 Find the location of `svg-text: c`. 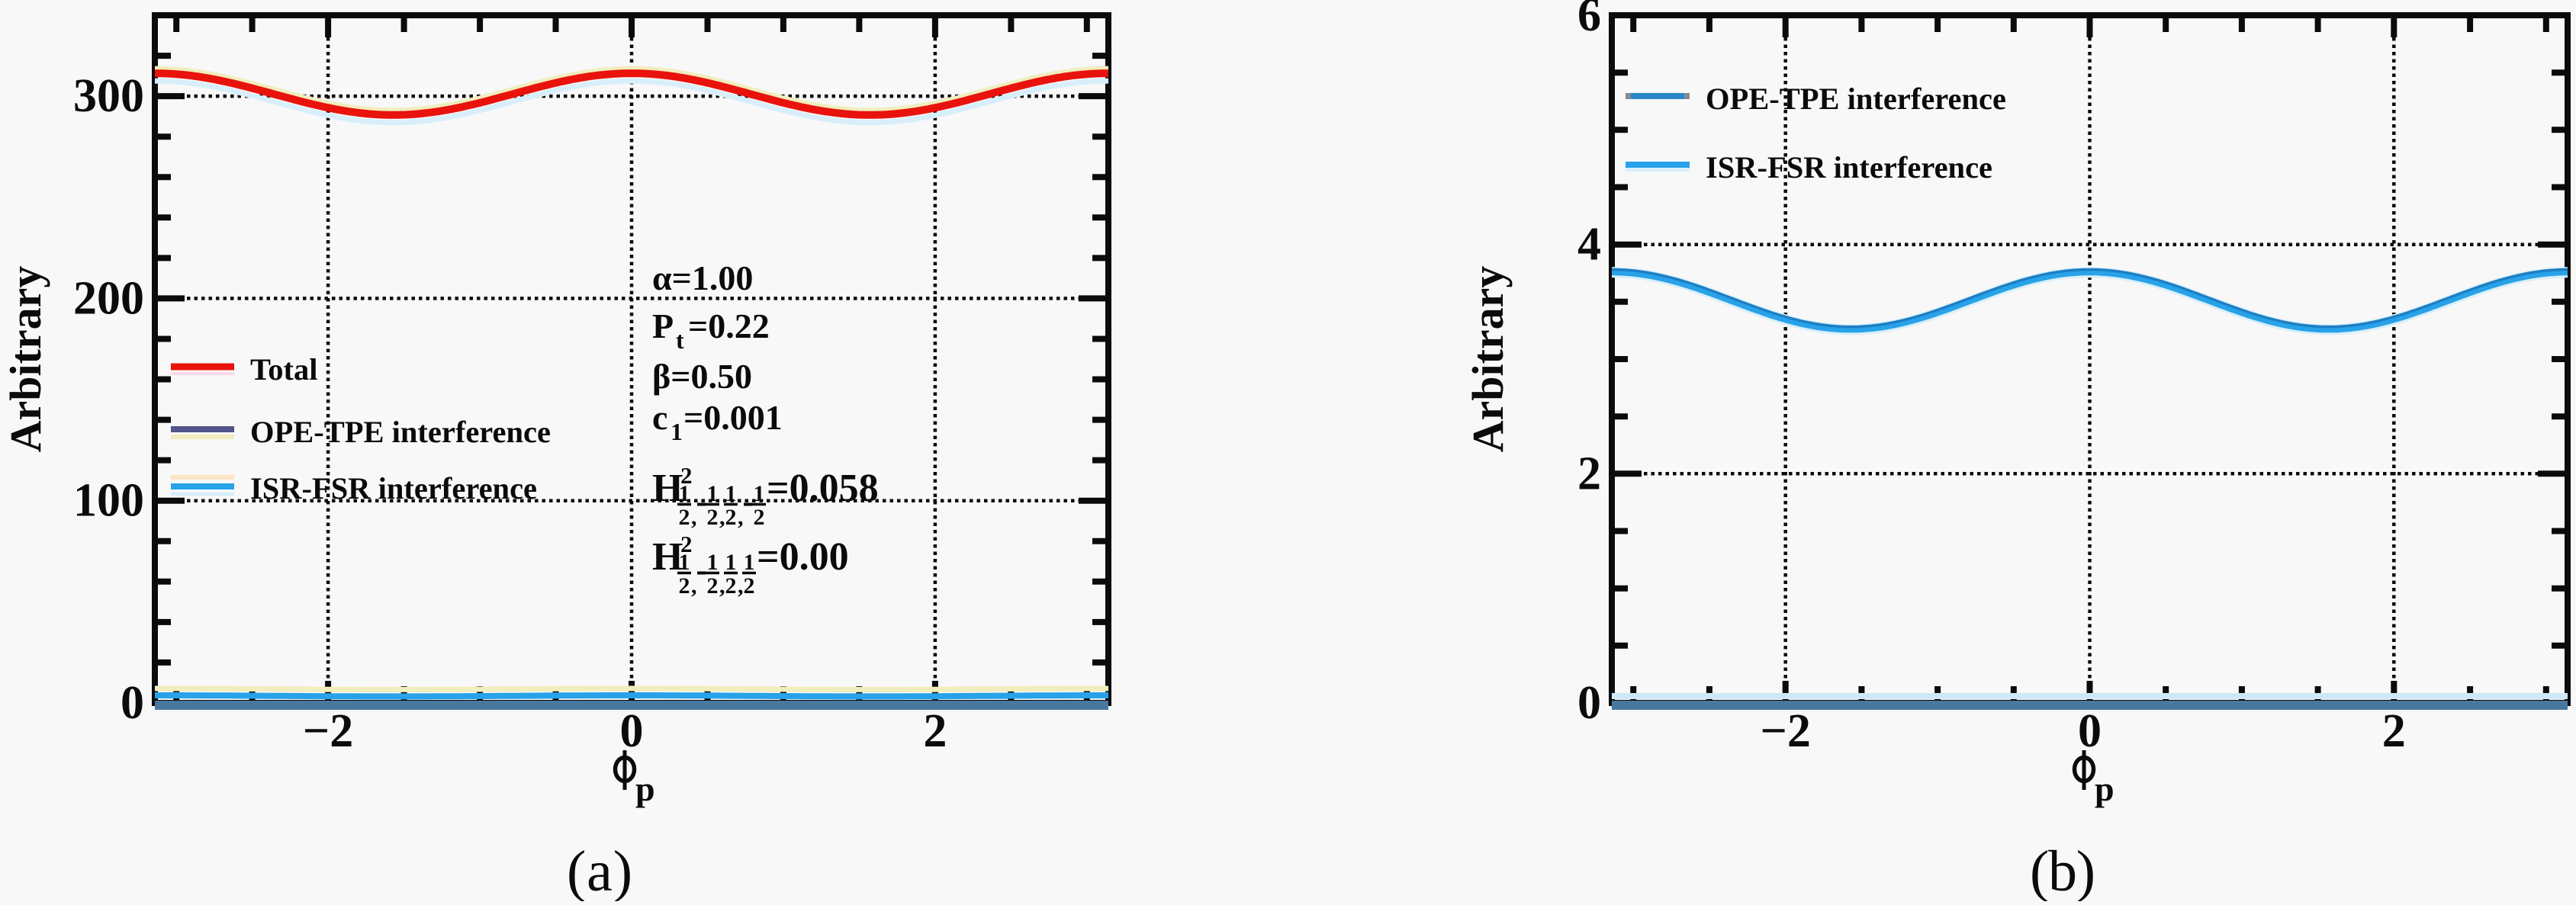

svg-text: c is located at coordinates (659, 417).